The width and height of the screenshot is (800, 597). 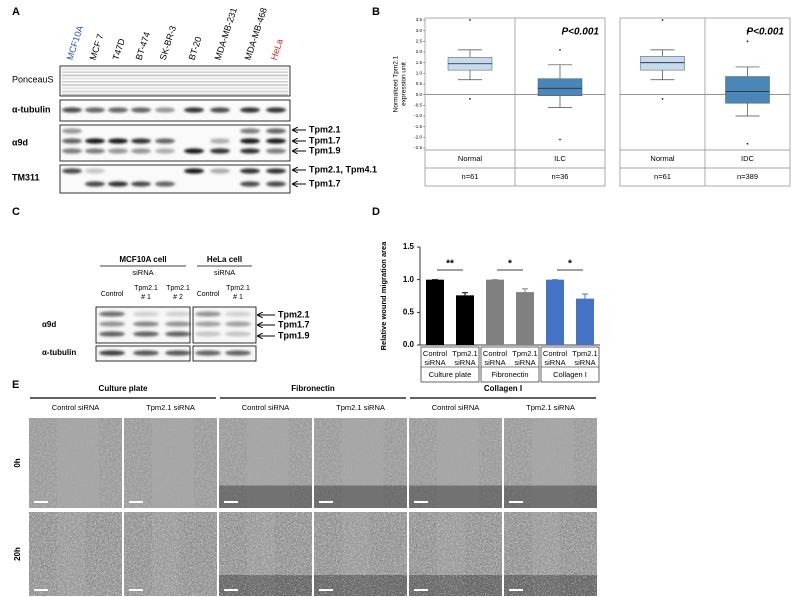 What do you see at coordinates (584, 353) in the screenshot?
I see `x-tick-label: Tpm2.1` at bounding box center [584, 353].